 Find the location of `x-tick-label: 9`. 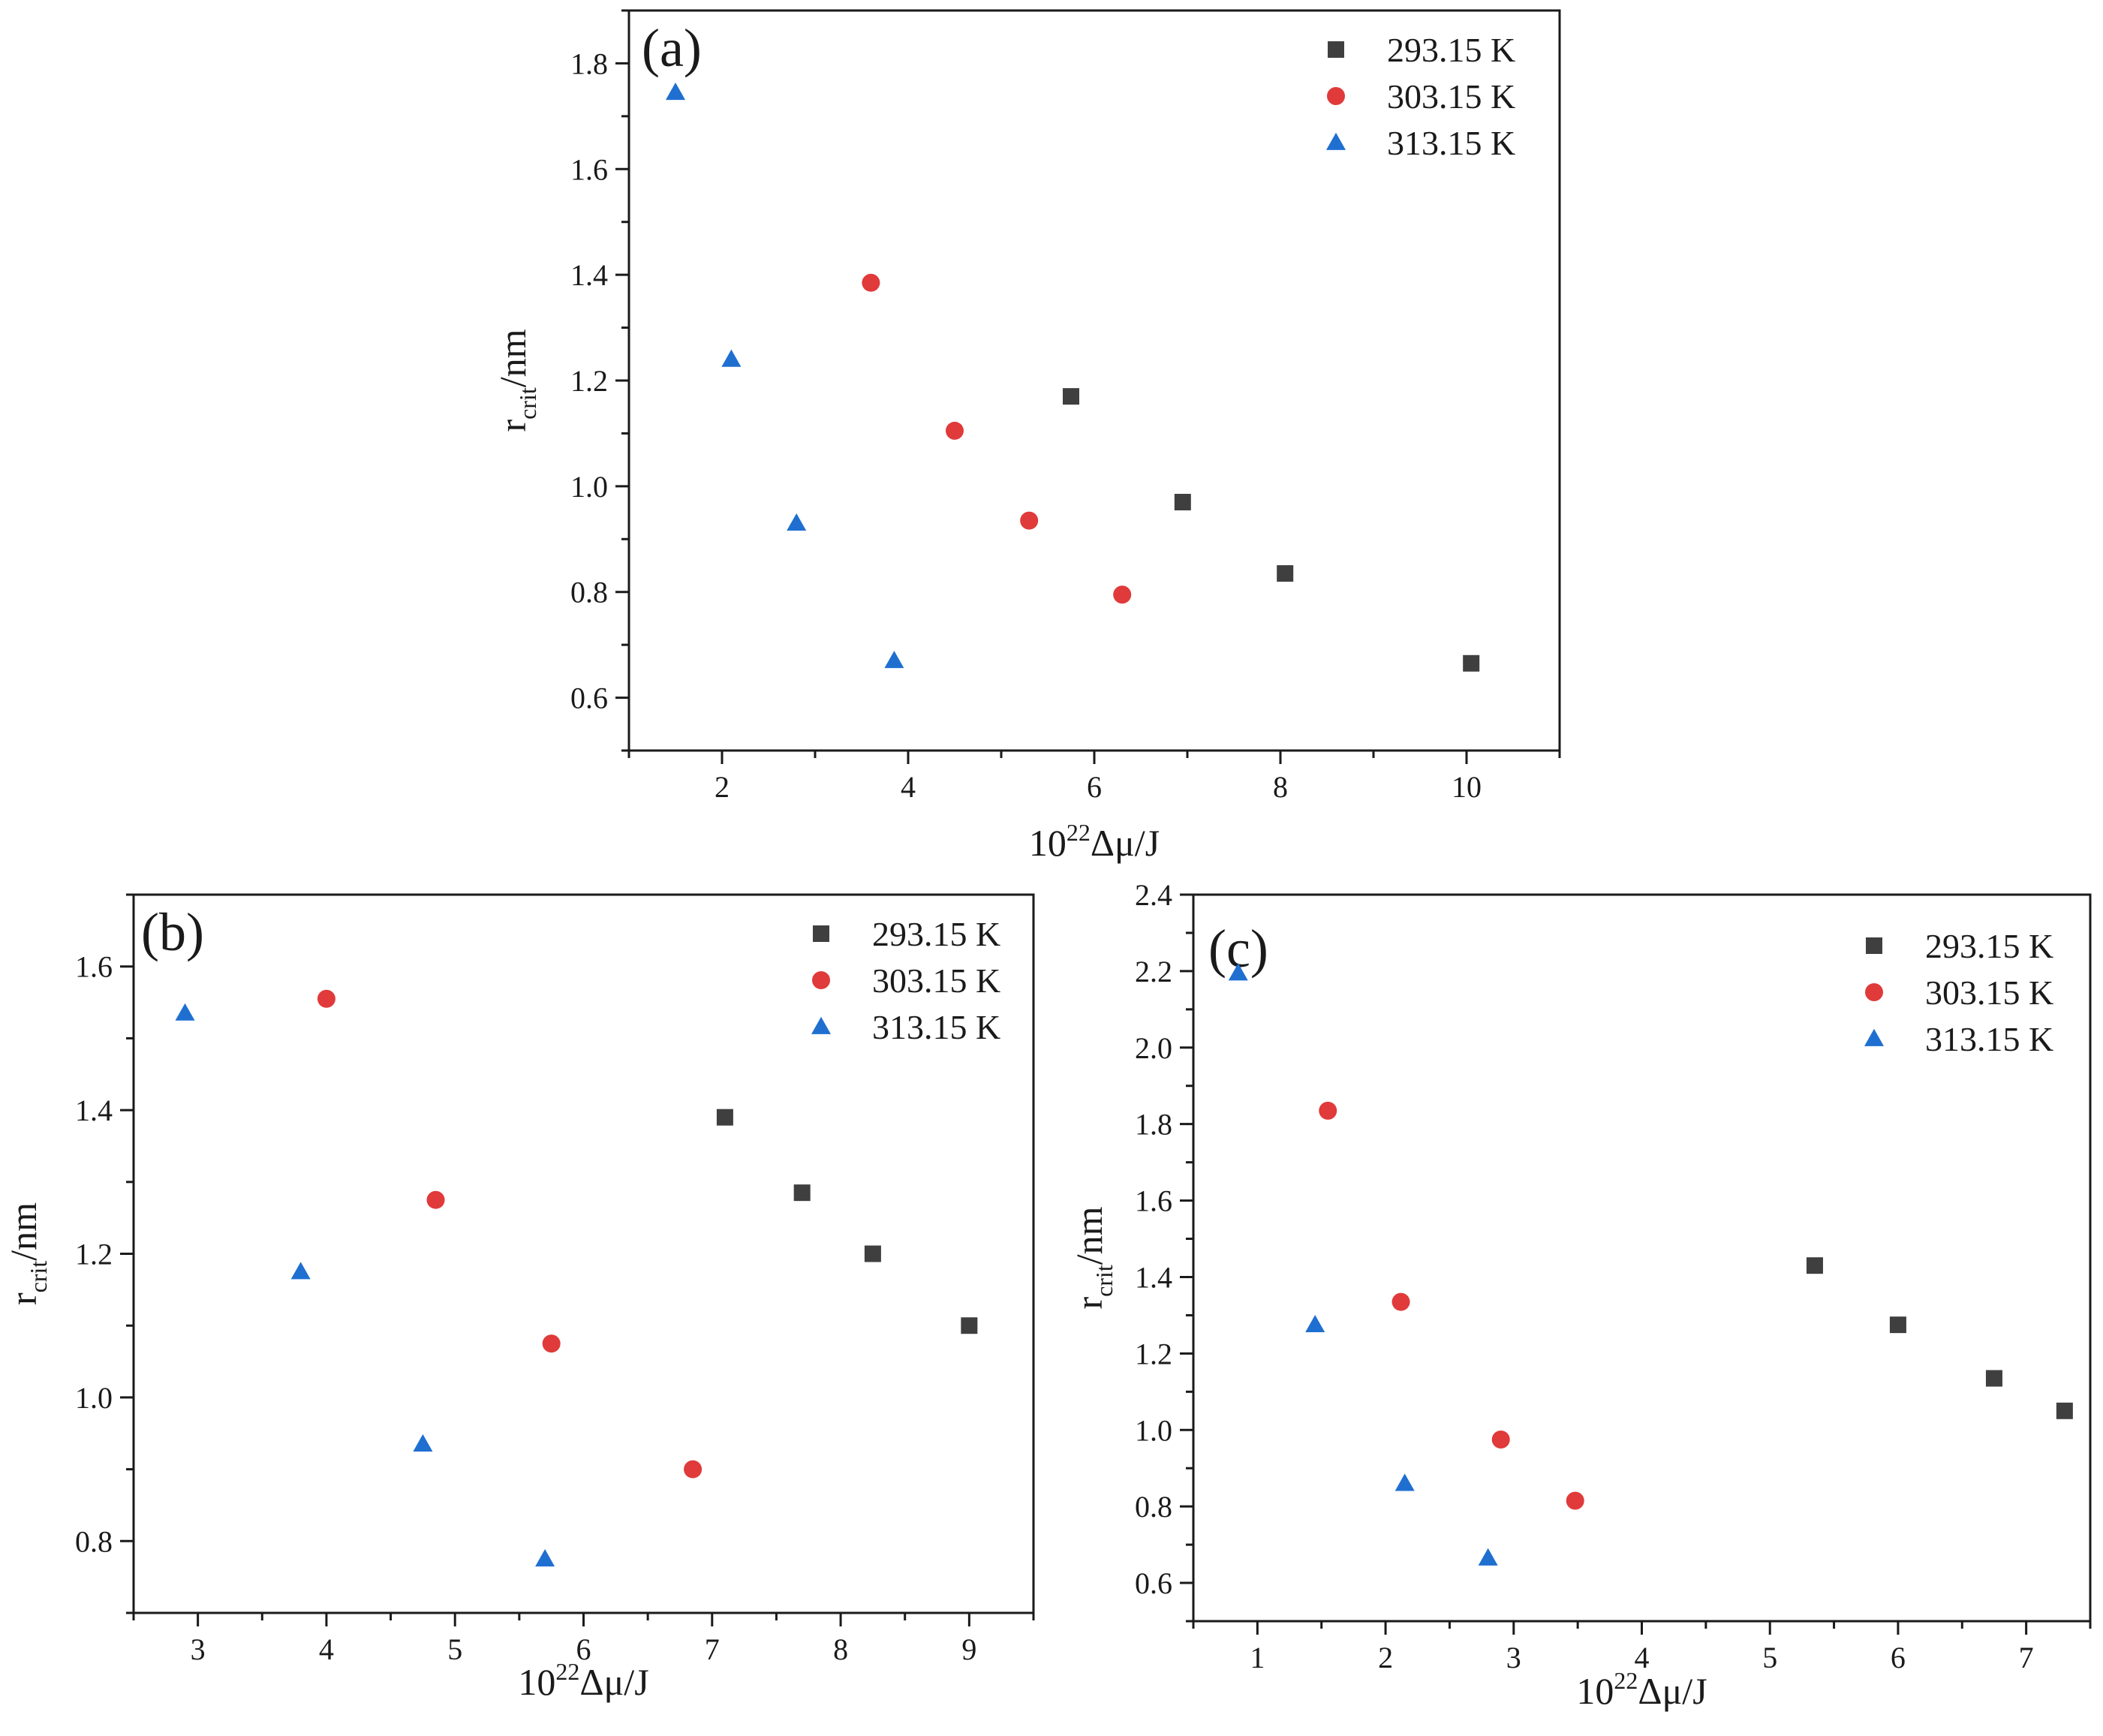

x-tick-label: 9 is located at coordinates (968, 1649).